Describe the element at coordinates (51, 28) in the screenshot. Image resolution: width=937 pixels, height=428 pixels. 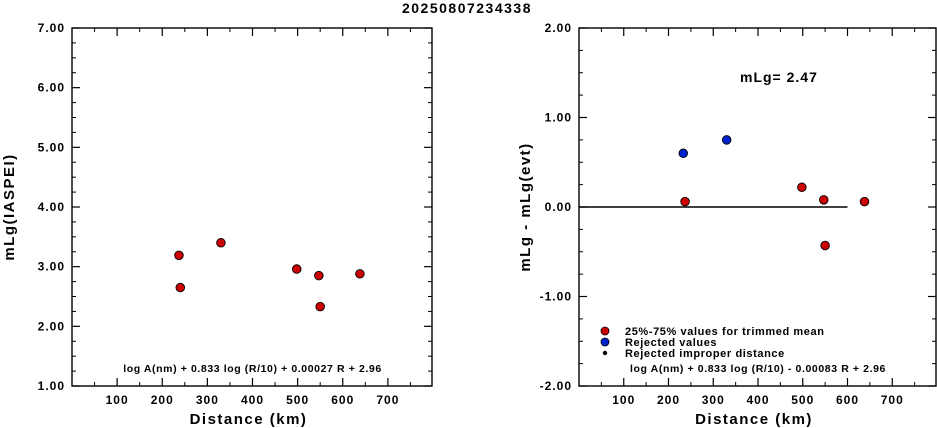
I see `y-tick-label: 7.00` at that location.